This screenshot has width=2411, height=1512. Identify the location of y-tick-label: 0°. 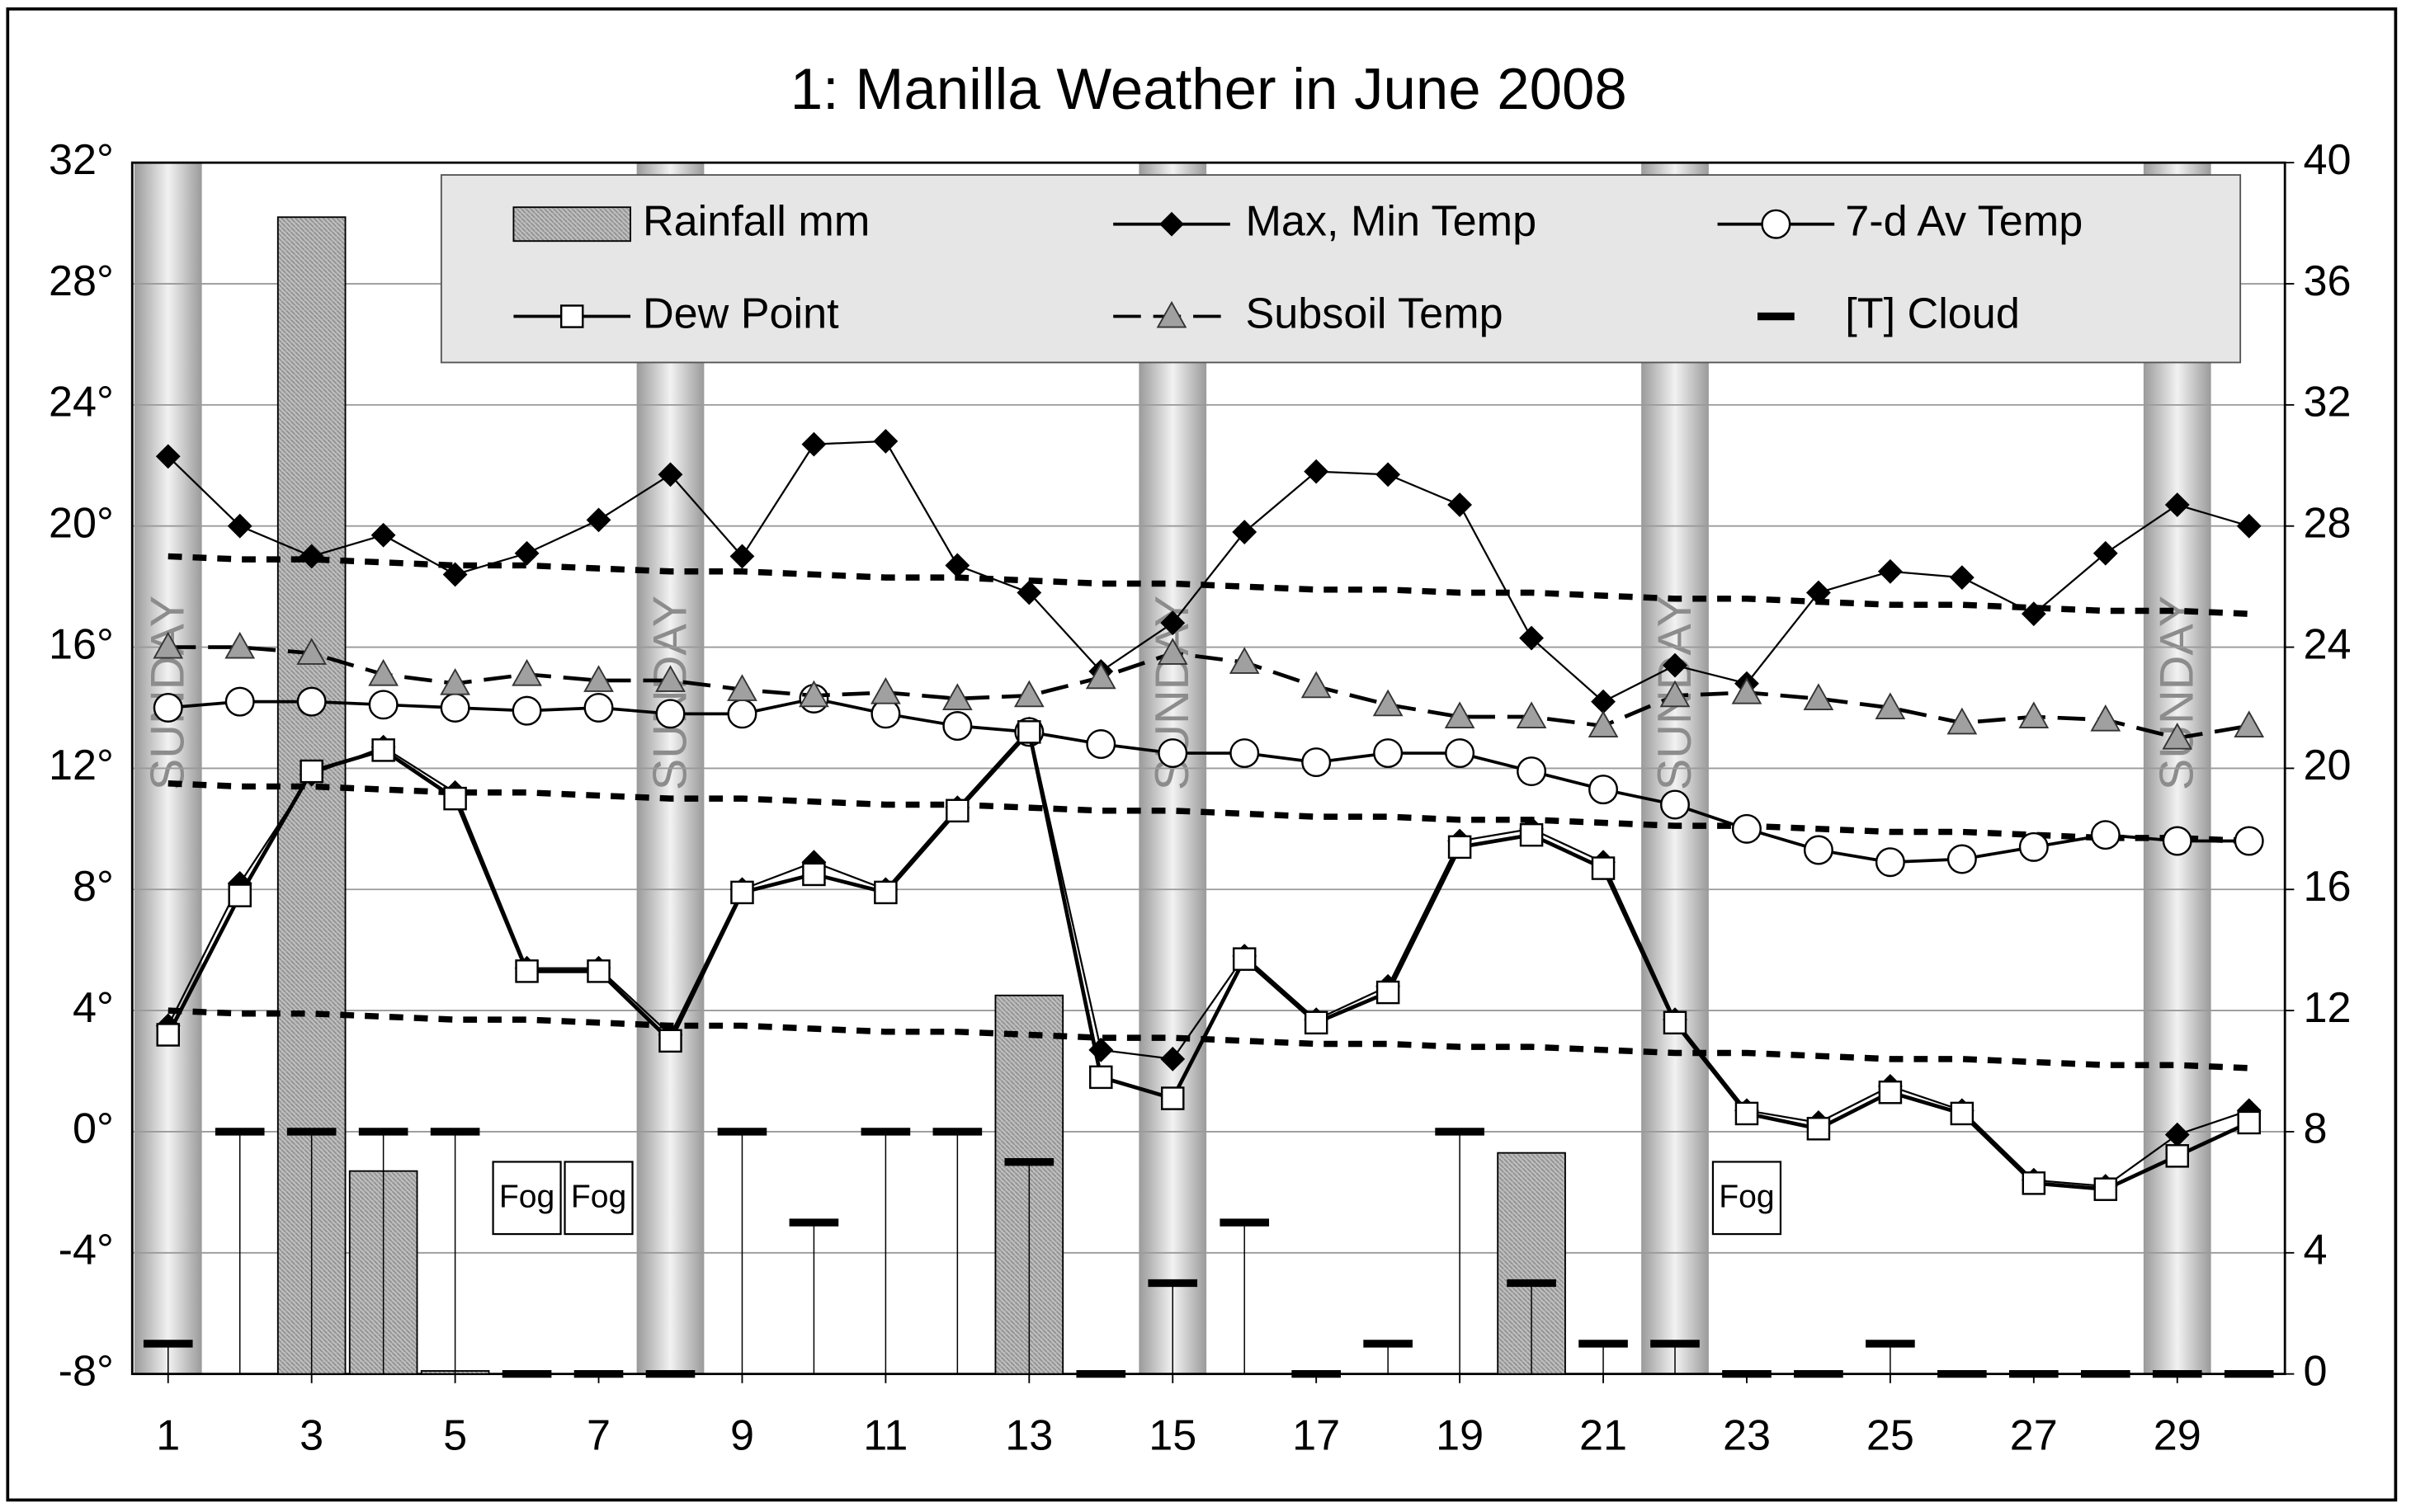
(93, 1129).